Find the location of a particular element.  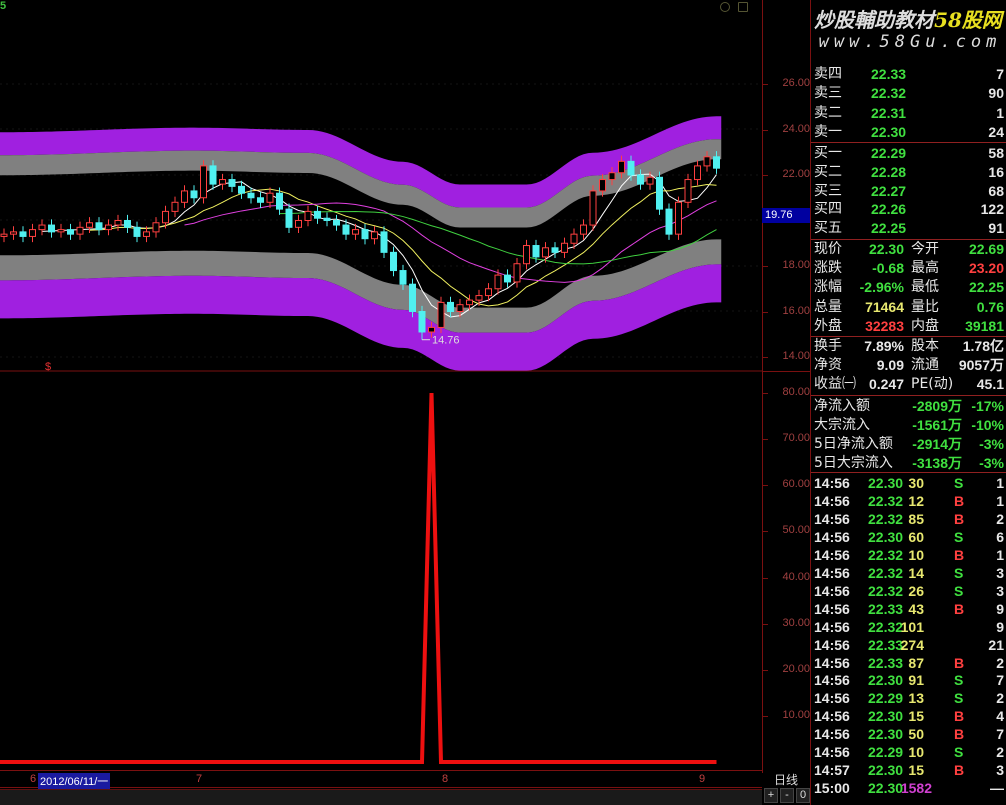

price-tick-label: 22.00 is located at coordinates (796, 174).